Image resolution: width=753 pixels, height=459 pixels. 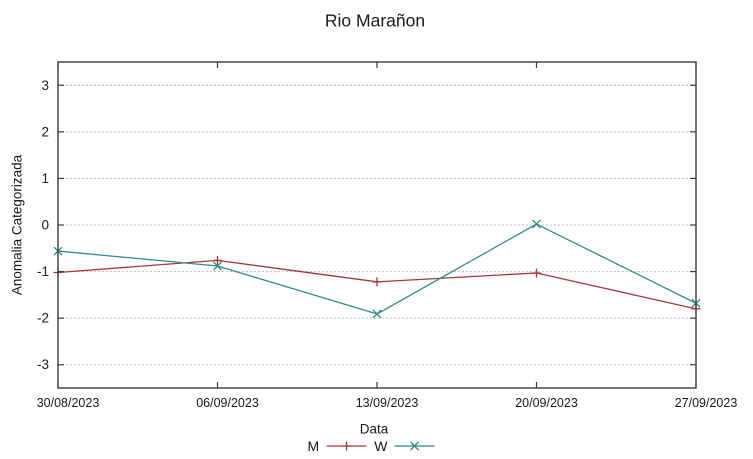 I want to click on legend-item-w: W, so click(x=404, y=446).